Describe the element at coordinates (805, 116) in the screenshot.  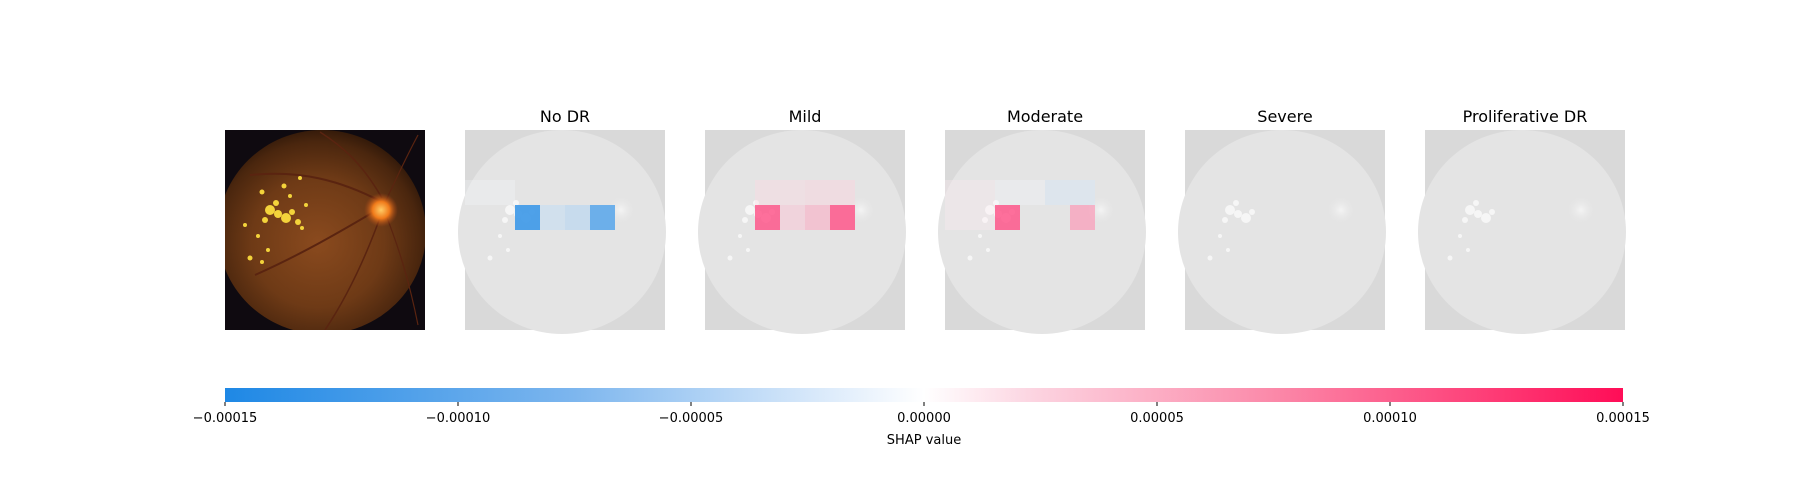
I see `panel-title: Mild` at that location.